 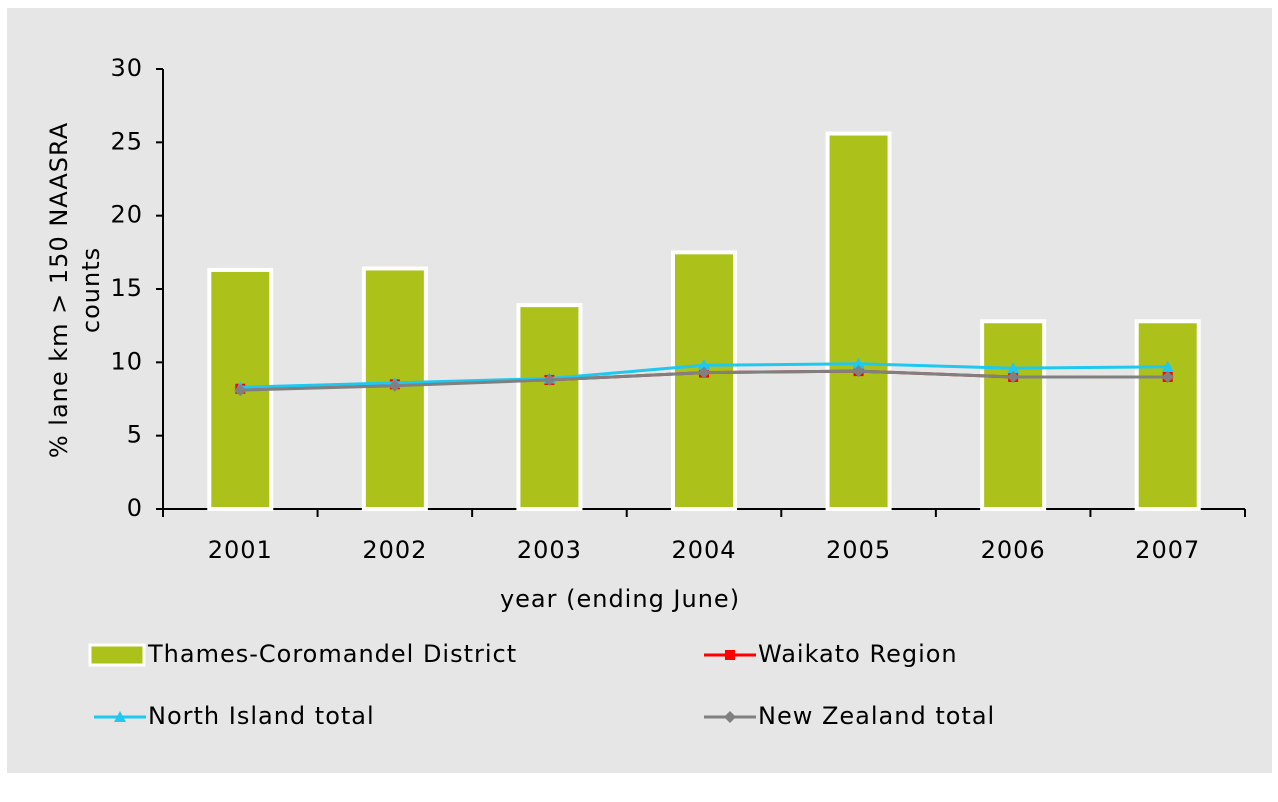 I want to click on legend-label: New Zealand total, so click(x=876, y=716).